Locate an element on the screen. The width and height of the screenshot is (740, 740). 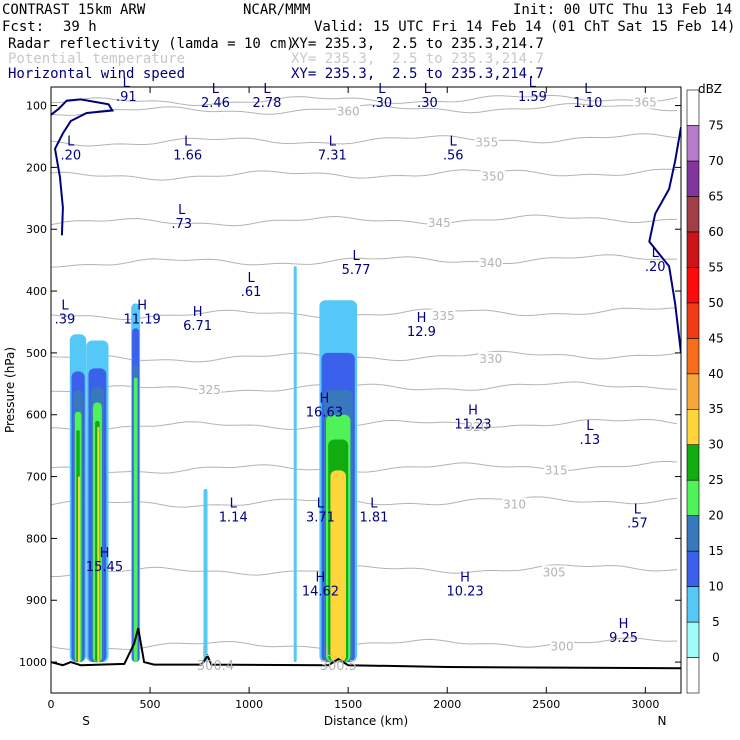
extremum-value: 10.23 is located at coordinates (464, 592).